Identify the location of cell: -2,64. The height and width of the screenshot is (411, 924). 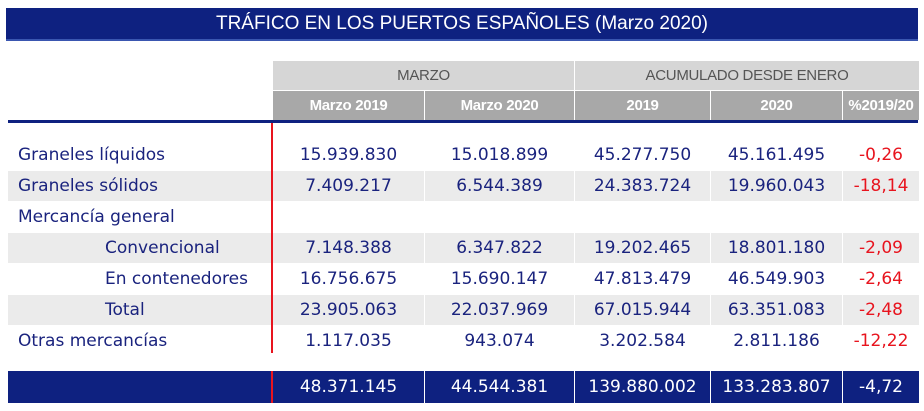
(881, 279).